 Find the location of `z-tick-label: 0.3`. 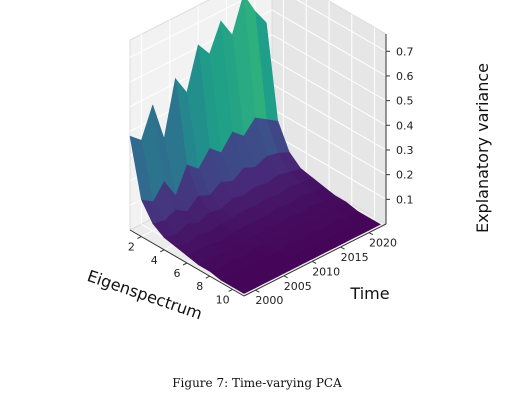

z-tick-label: 0.3 is located at coordinates (405, 150).